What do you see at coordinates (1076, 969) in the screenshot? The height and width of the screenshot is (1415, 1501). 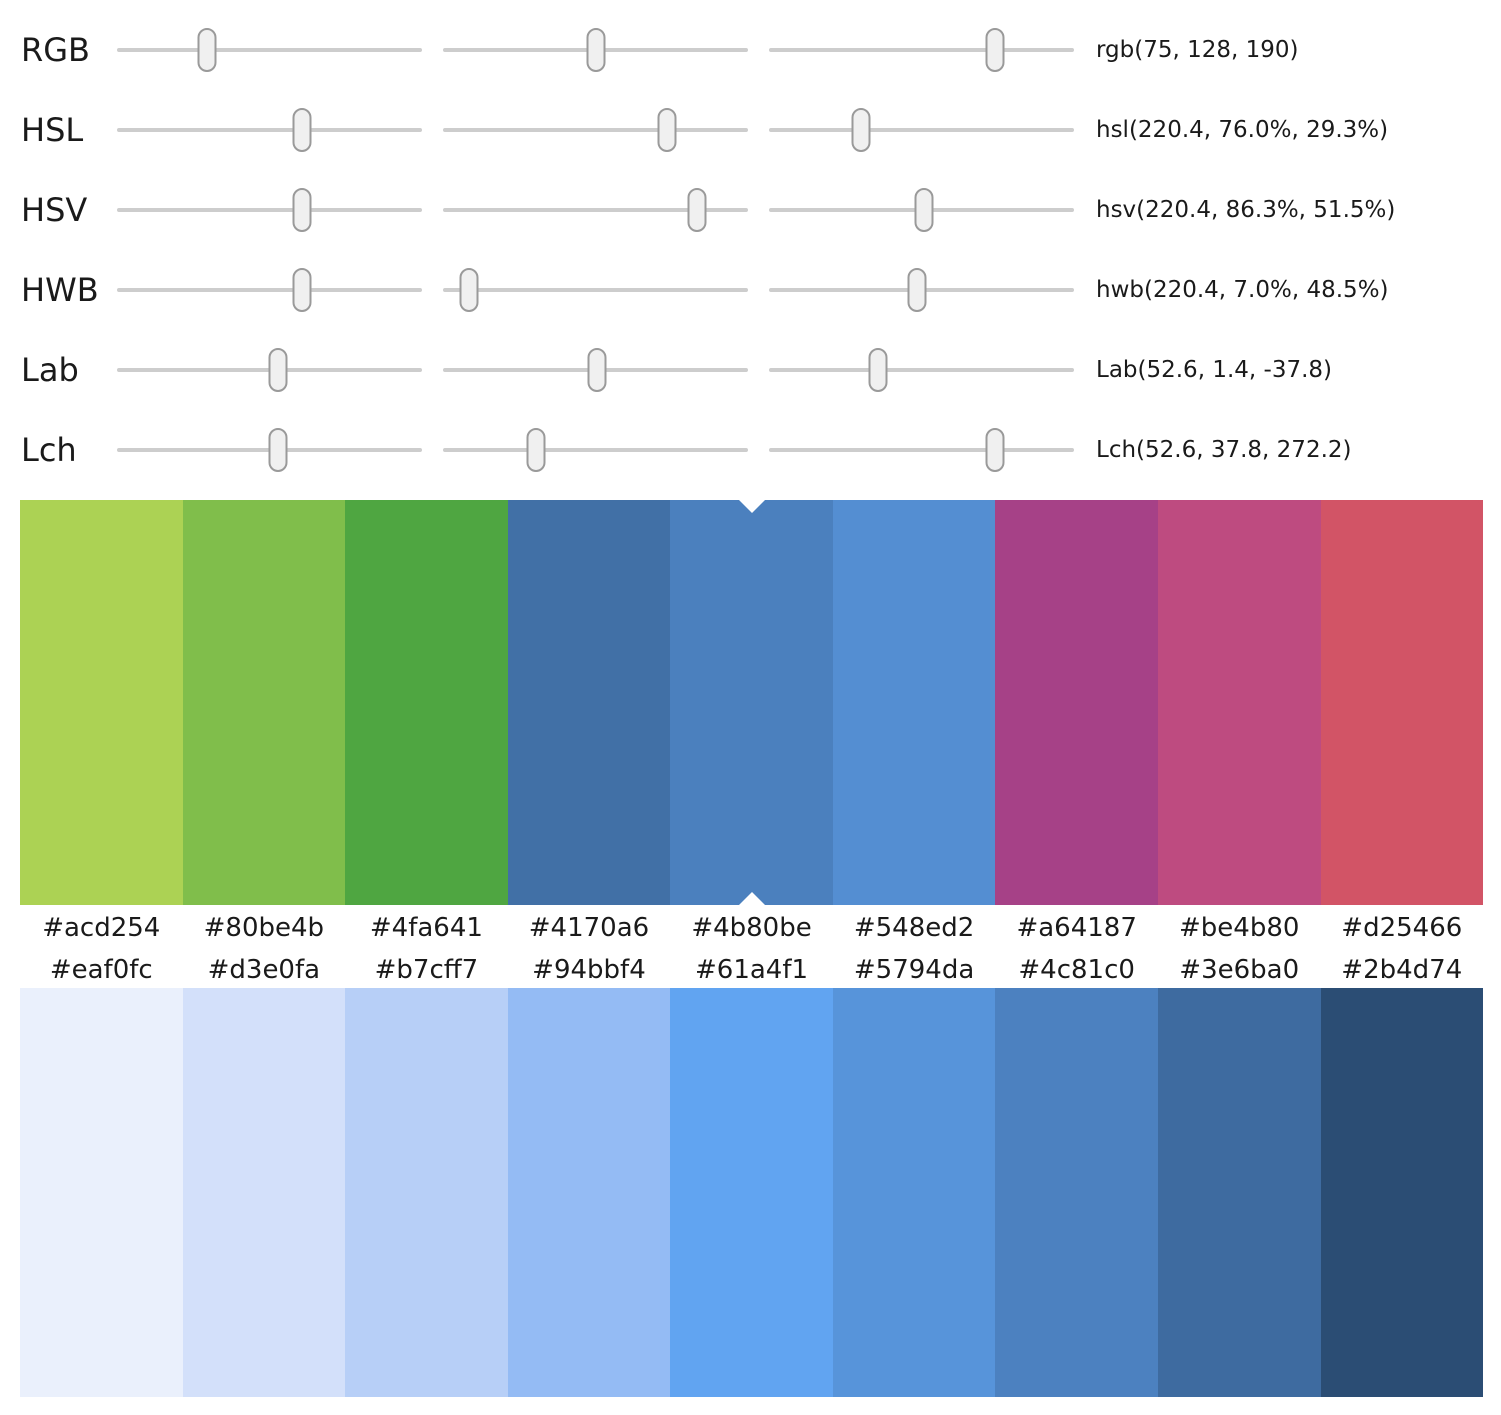 I see `hex-code-label: #4c81c0` at bounding box center [1076, 969].